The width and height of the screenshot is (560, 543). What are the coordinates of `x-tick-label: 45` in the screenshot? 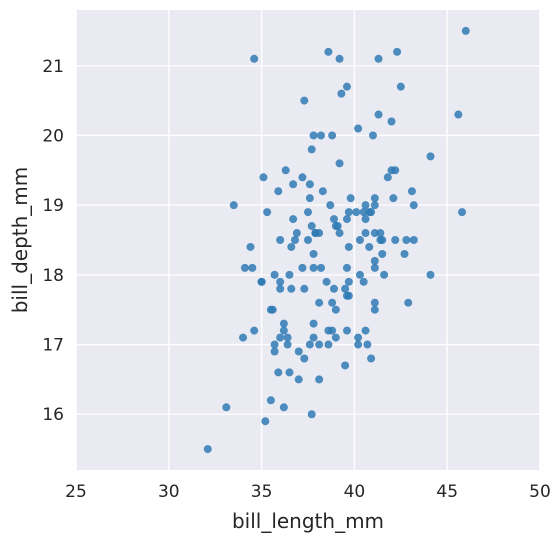 It's located at (447, 492).